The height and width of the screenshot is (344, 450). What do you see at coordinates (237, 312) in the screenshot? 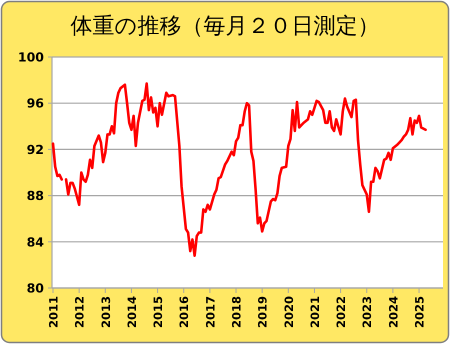
I see `x-tick-label: 2018` at bounding box center [237, 312].